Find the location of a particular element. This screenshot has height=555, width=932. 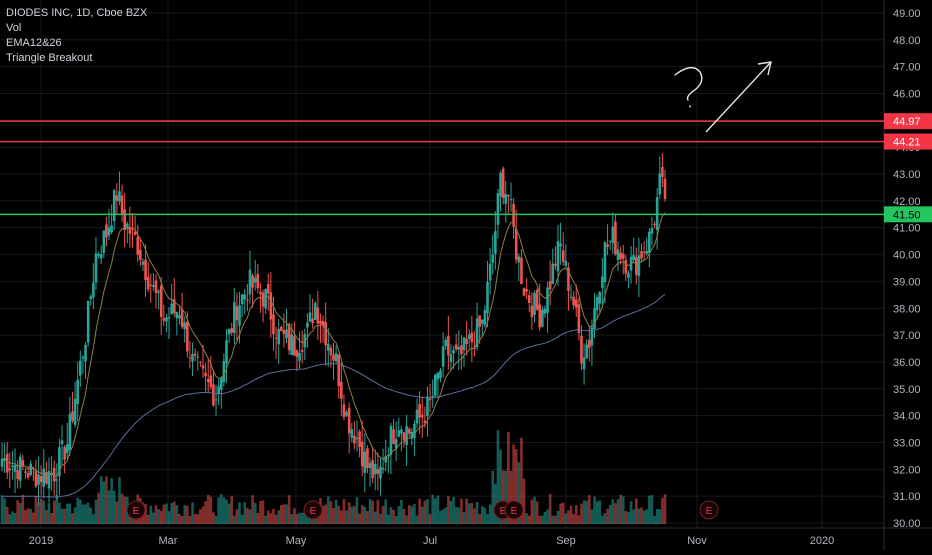

earnings-marker is located at coordinates (313, 510).